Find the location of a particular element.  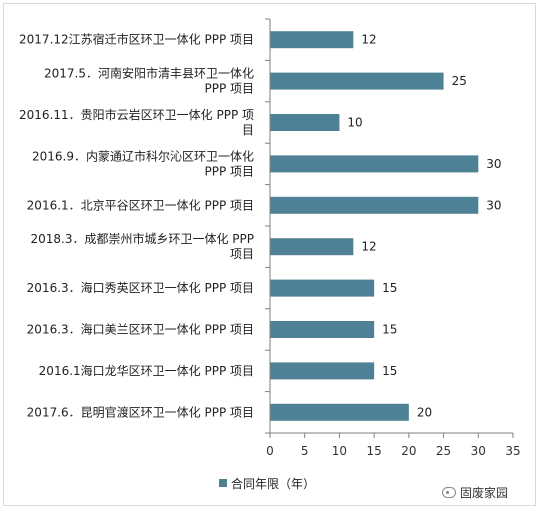

legend-label: 合同年限（年） is located at coordinates (273, 483).